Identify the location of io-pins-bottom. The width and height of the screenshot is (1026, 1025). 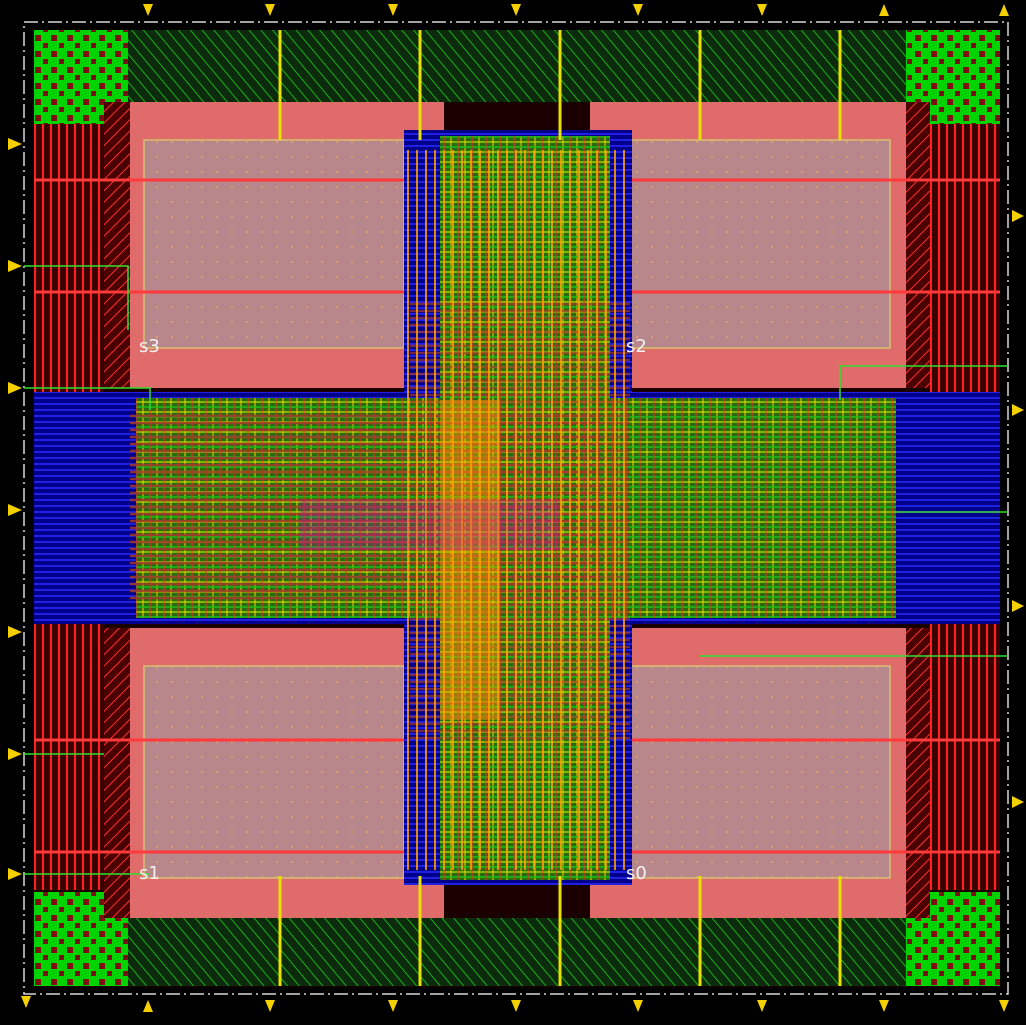
(515, 1004).